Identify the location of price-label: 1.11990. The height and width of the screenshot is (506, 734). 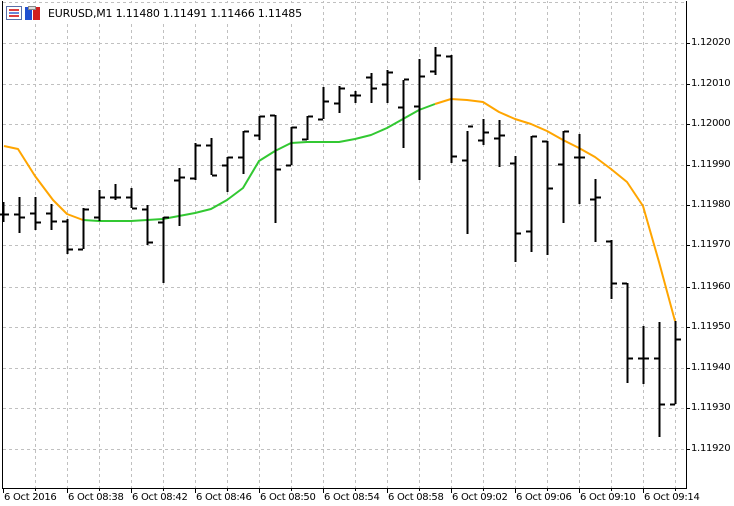
(711, 164).